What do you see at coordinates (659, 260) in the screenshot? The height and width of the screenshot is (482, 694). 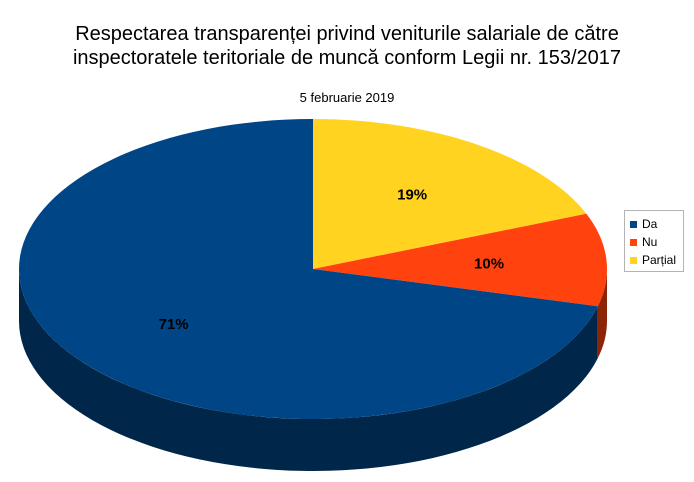 I see `legend-label: Parțial` at bounding box center [659, 260].